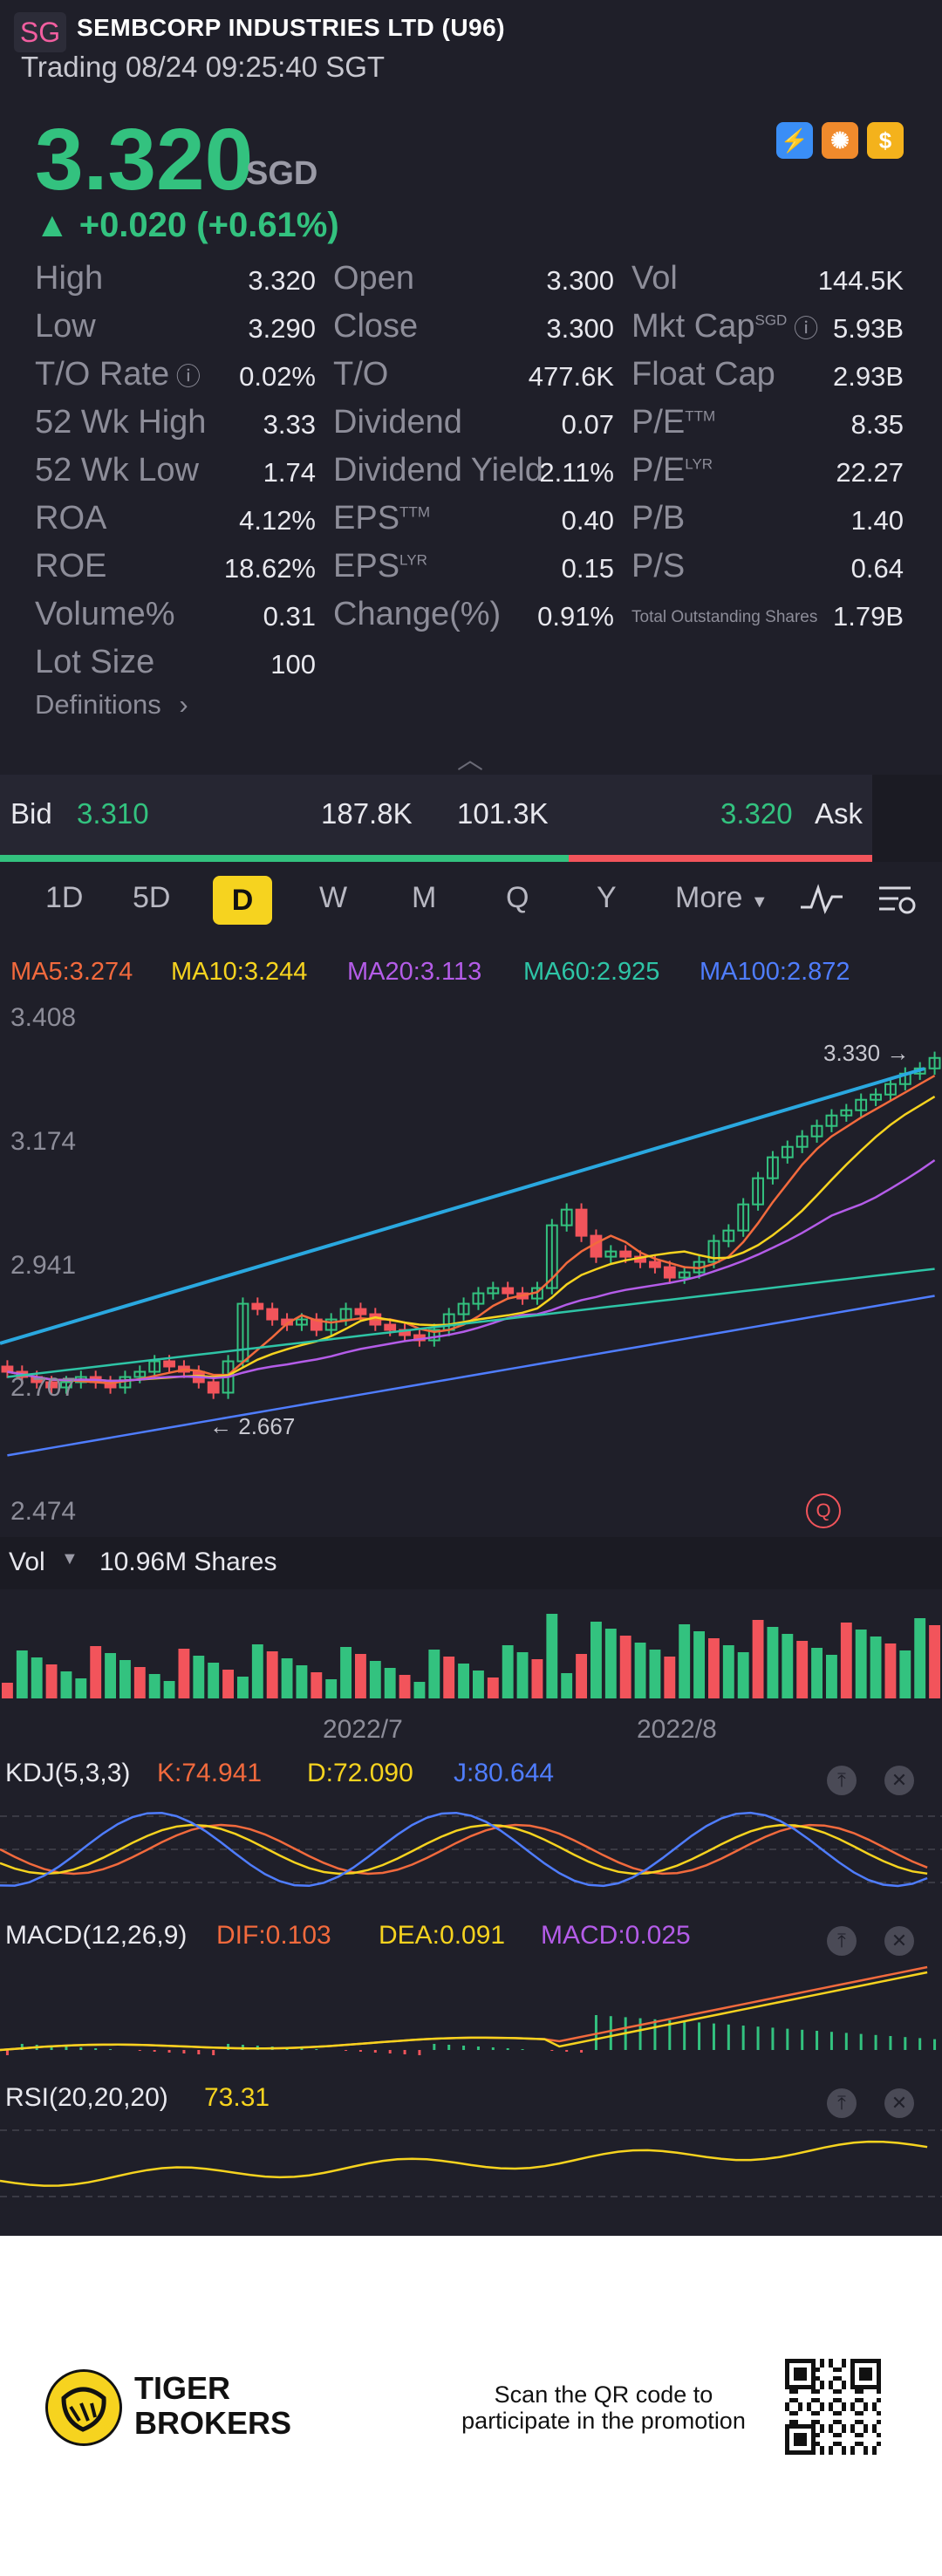  I want to click on tab-5d: 5D, so click(152, 897).